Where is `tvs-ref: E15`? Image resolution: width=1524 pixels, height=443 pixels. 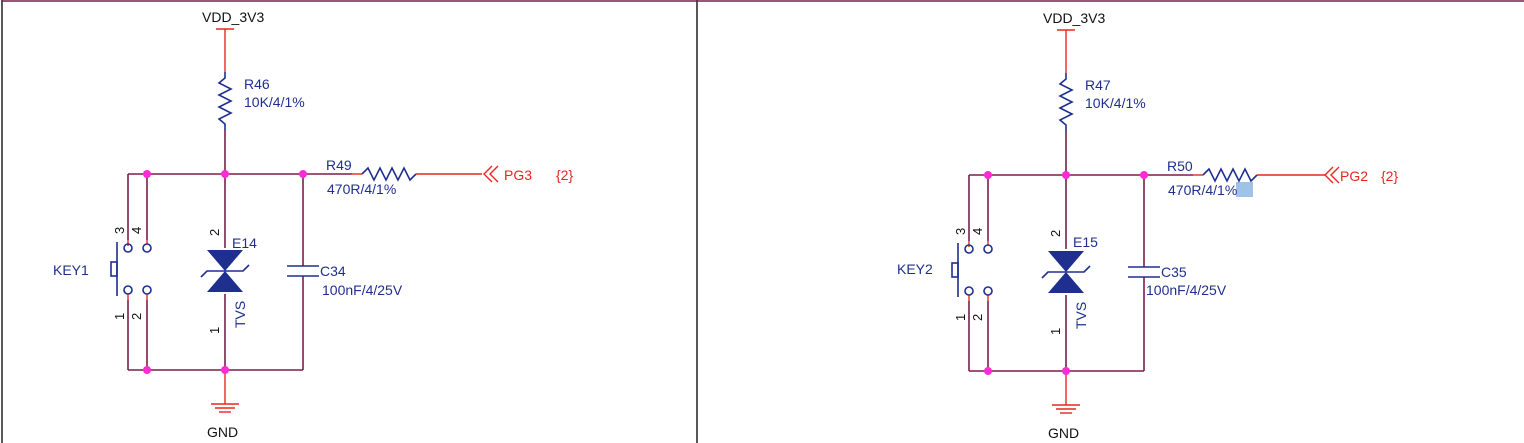
tvs-ref: E15 is located at coordinates (1085, 242).